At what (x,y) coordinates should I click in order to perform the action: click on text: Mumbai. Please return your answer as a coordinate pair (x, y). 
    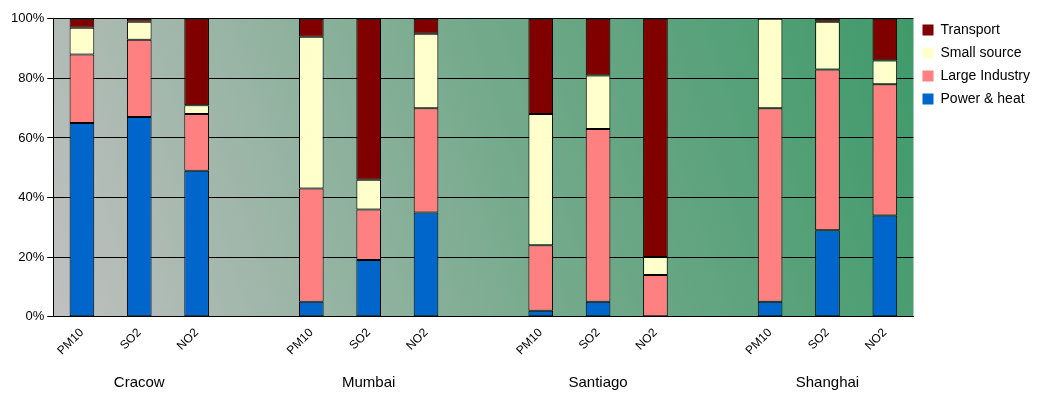
    Looking at the image, I should click on (369, 381).